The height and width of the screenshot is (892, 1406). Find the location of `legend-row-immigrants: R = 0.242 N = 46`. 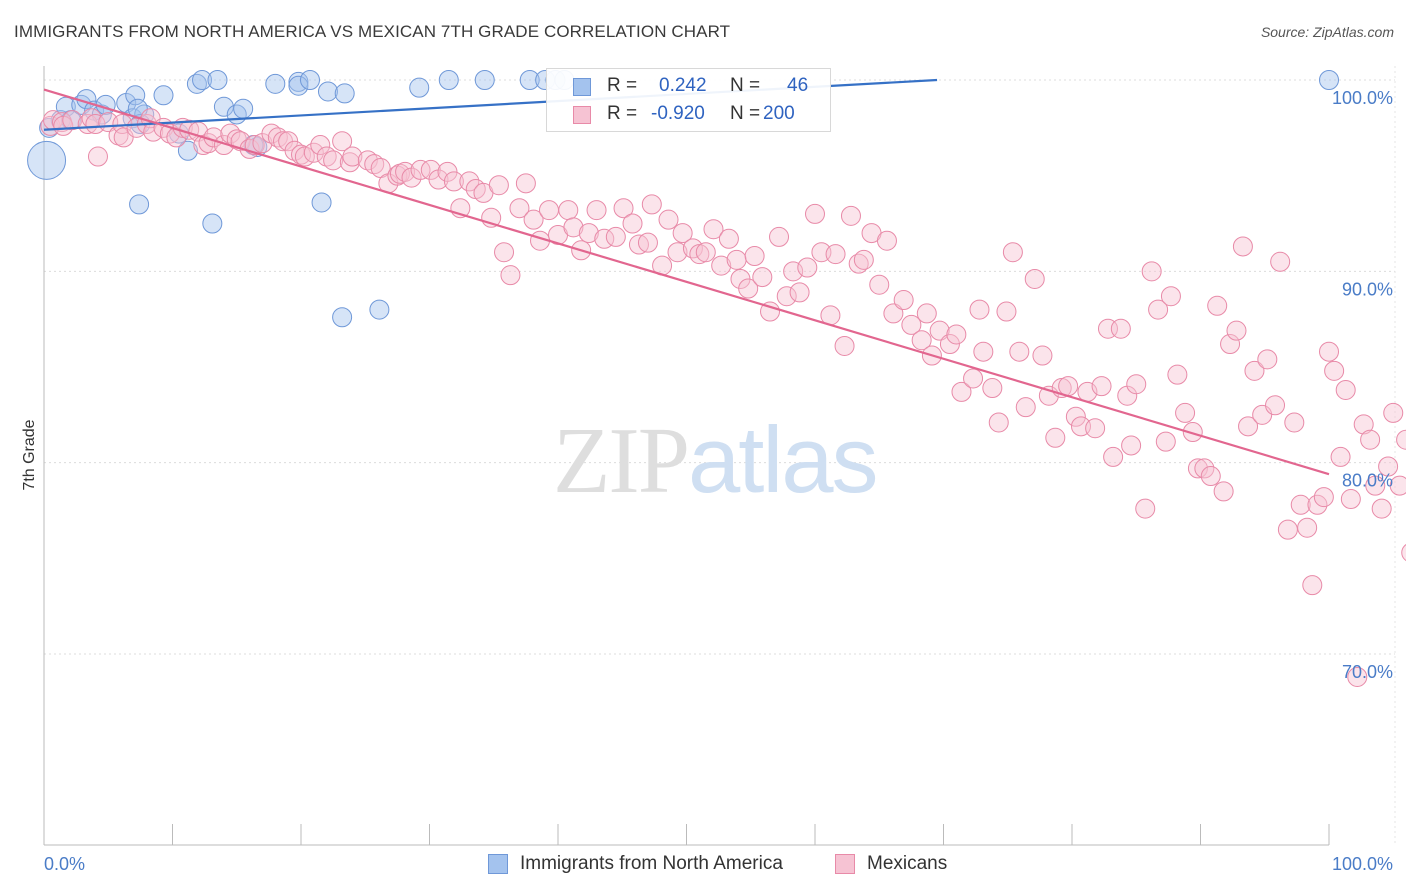

legend-row-immigrants: R = 0.242 N = 46 is located at coordinates (688, 87).